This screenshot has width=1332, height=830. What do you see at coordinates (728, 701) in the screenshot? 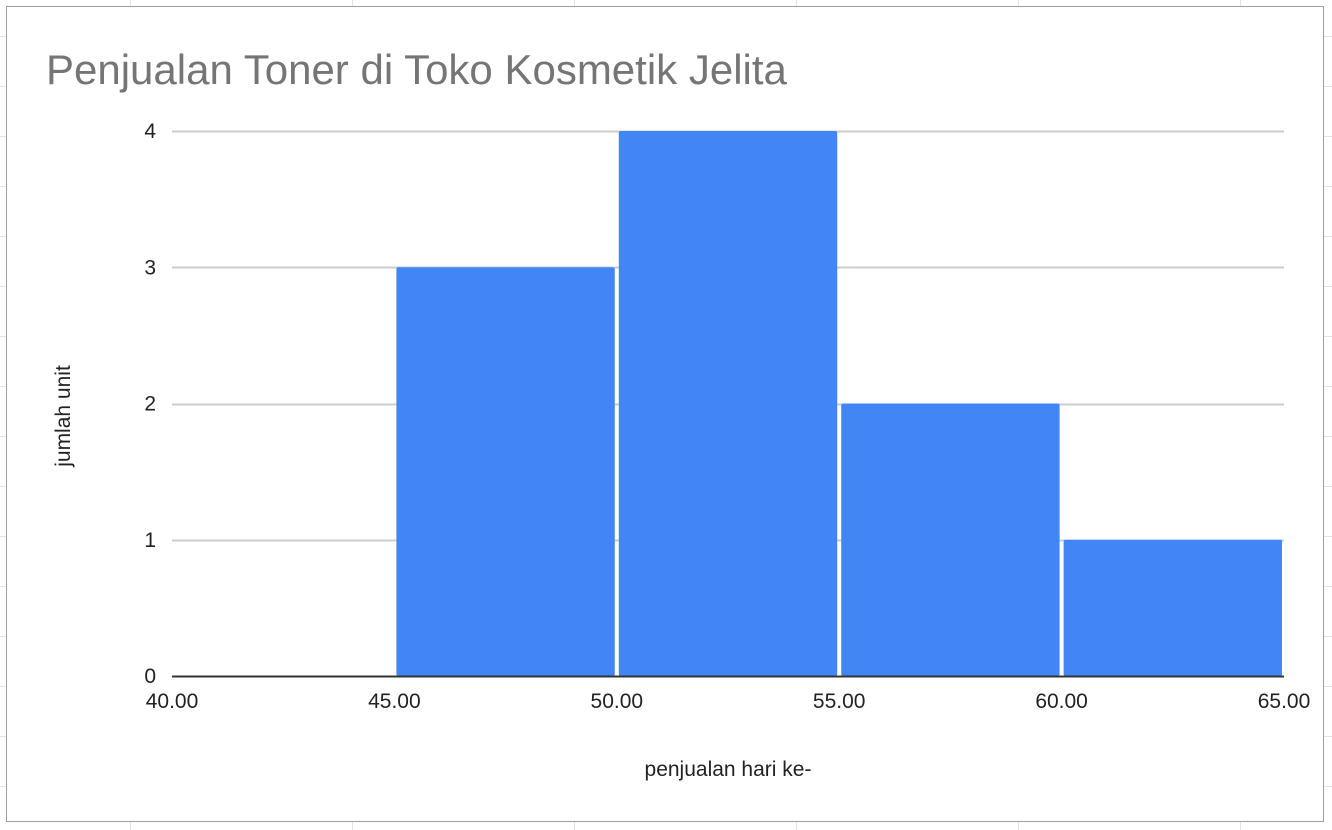
I see `x-axis-ticks: 40.00 45.00 50.00 55.00 60.00 65.00` at bounding box center [728, 701].